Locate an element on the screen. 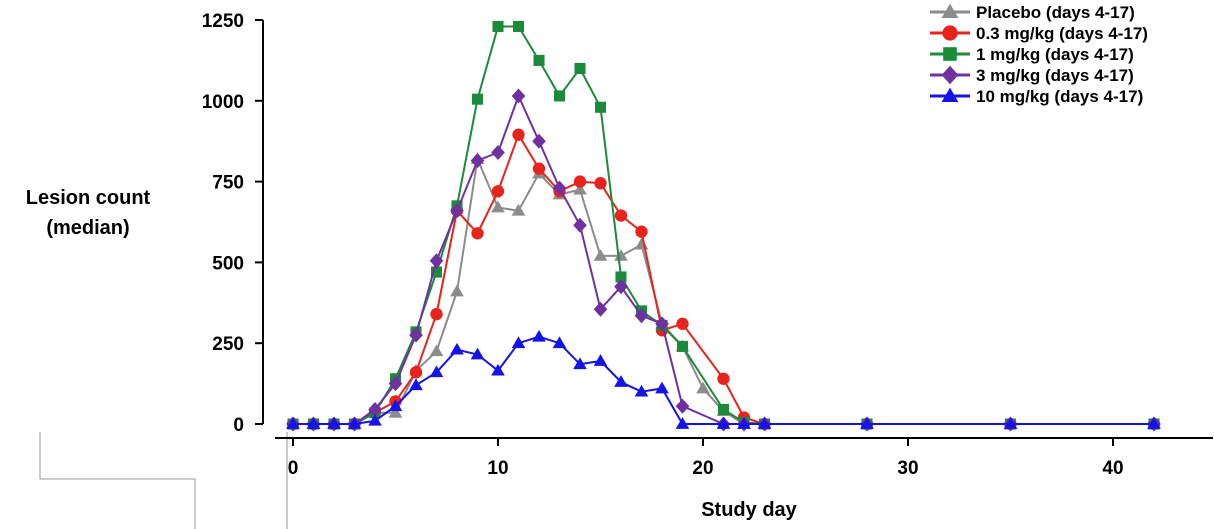  y-tick-label: 0 is located at coordinates (238, 425).